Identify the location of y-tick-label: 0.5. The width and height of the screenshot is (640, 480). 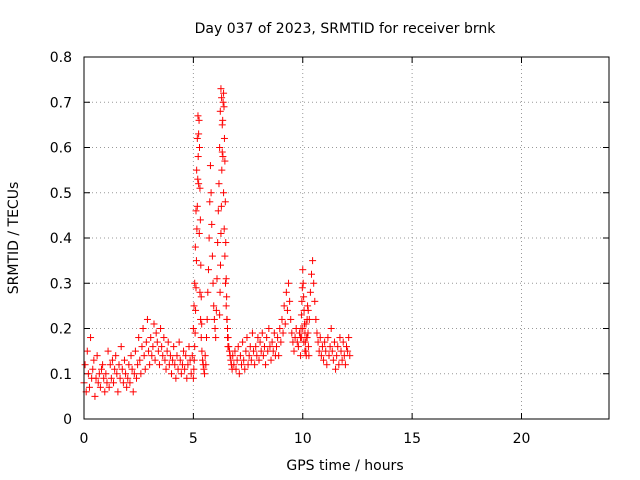
(61, 194).